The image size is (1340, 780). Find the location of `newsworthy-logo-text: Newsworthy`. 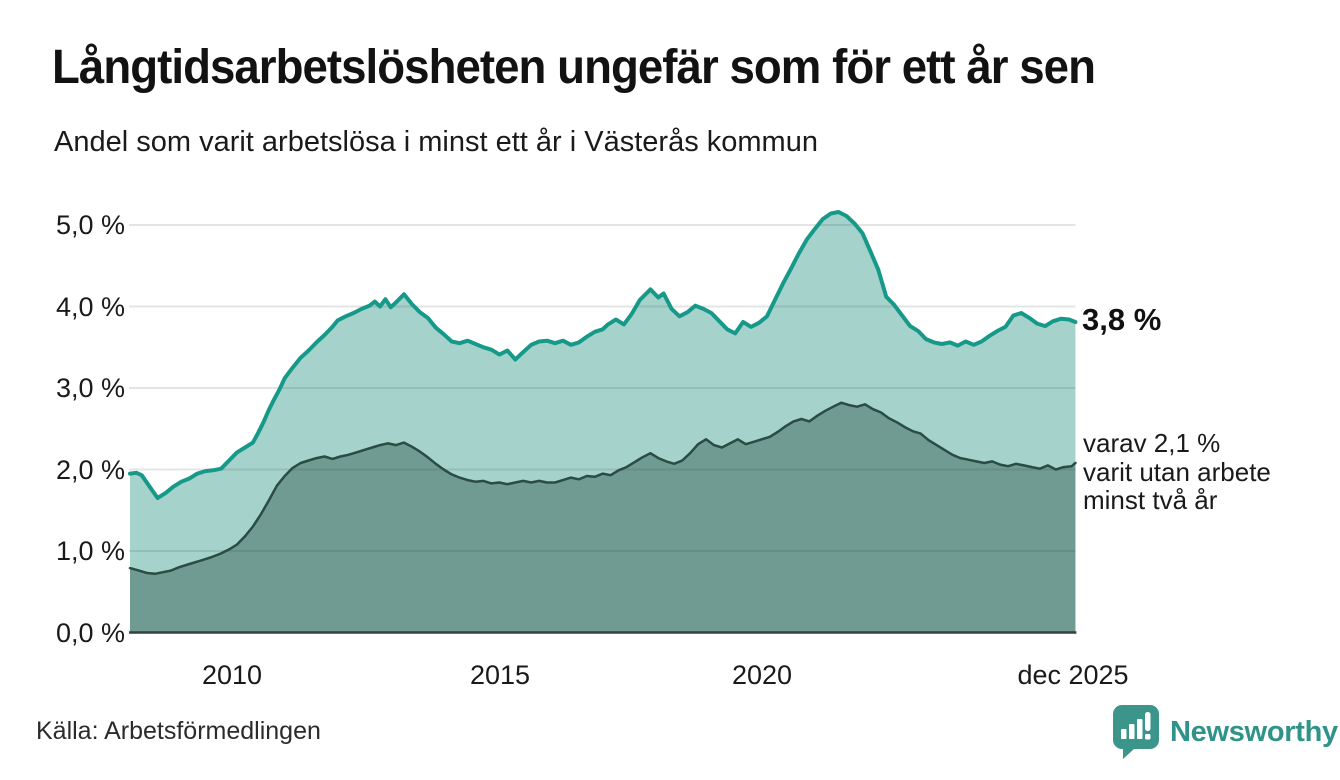

newsworthy-logo-text: Newsworthy is located at coordinates (1254, 731).